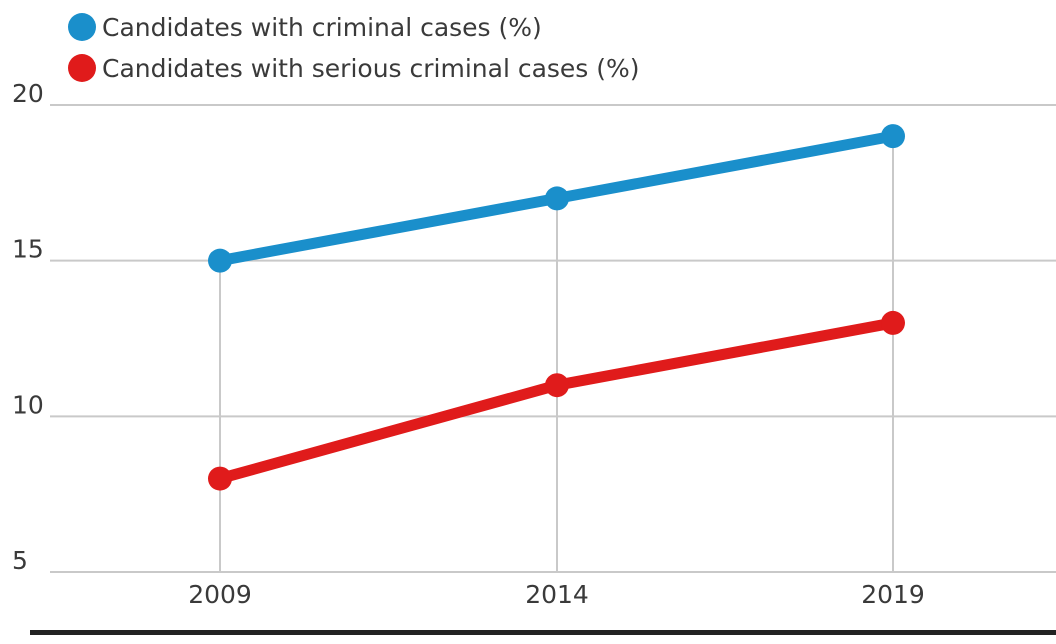 The image size is (1056, 644). What do you see at coordinates (893, 594) in the screenshot?
I see `x-tick-label: 2019` at bounding box center [893, 594].